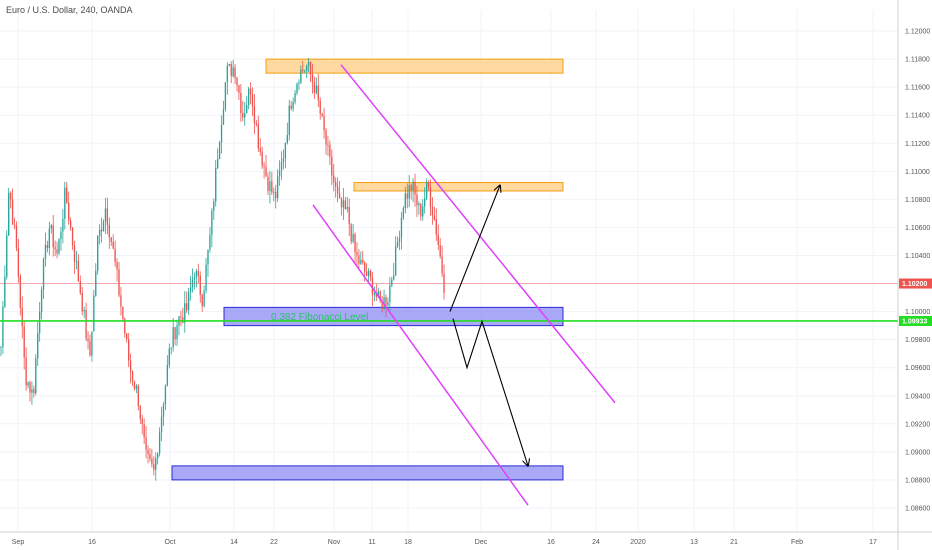  Describe the element at coordinates (917, 200) in the screenshot. I see `y-tick-label: 1.10800` at that location.